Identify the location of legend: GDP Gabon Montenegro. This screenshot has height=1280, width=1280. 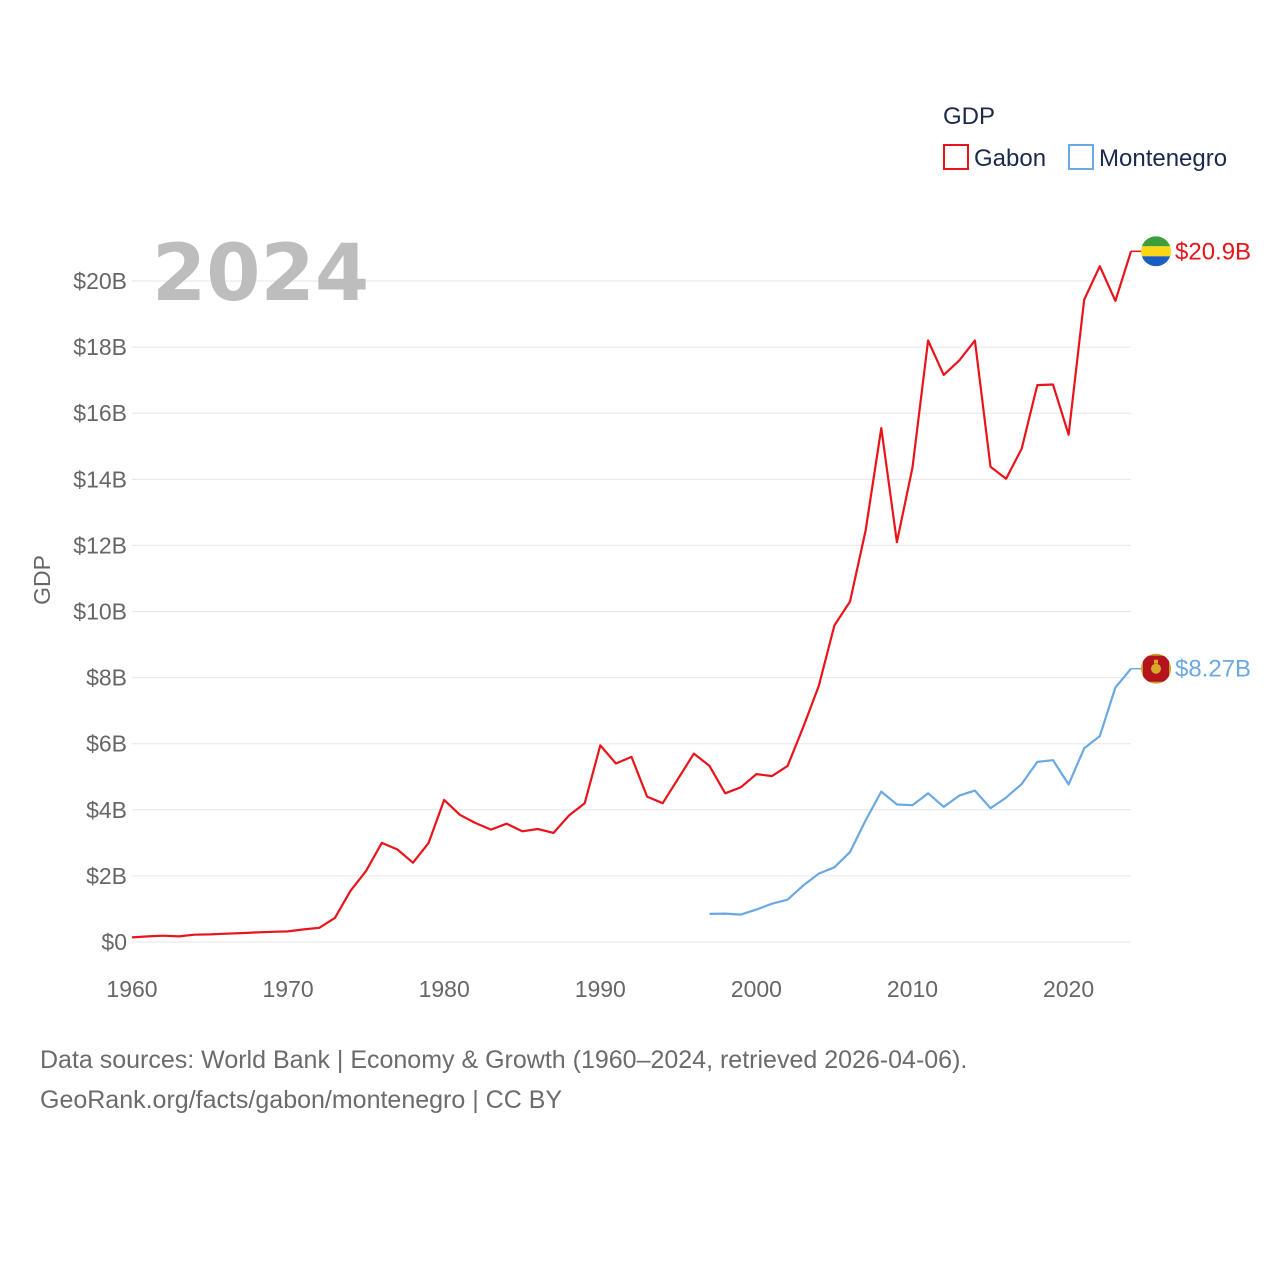
(1085, 137).